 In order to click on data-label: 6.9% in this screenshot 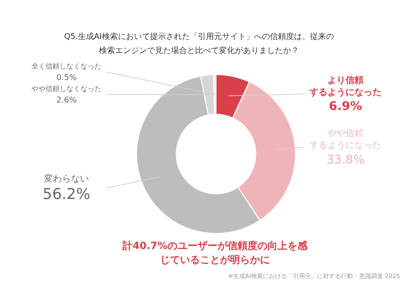, I will do `click(345, 106)`.